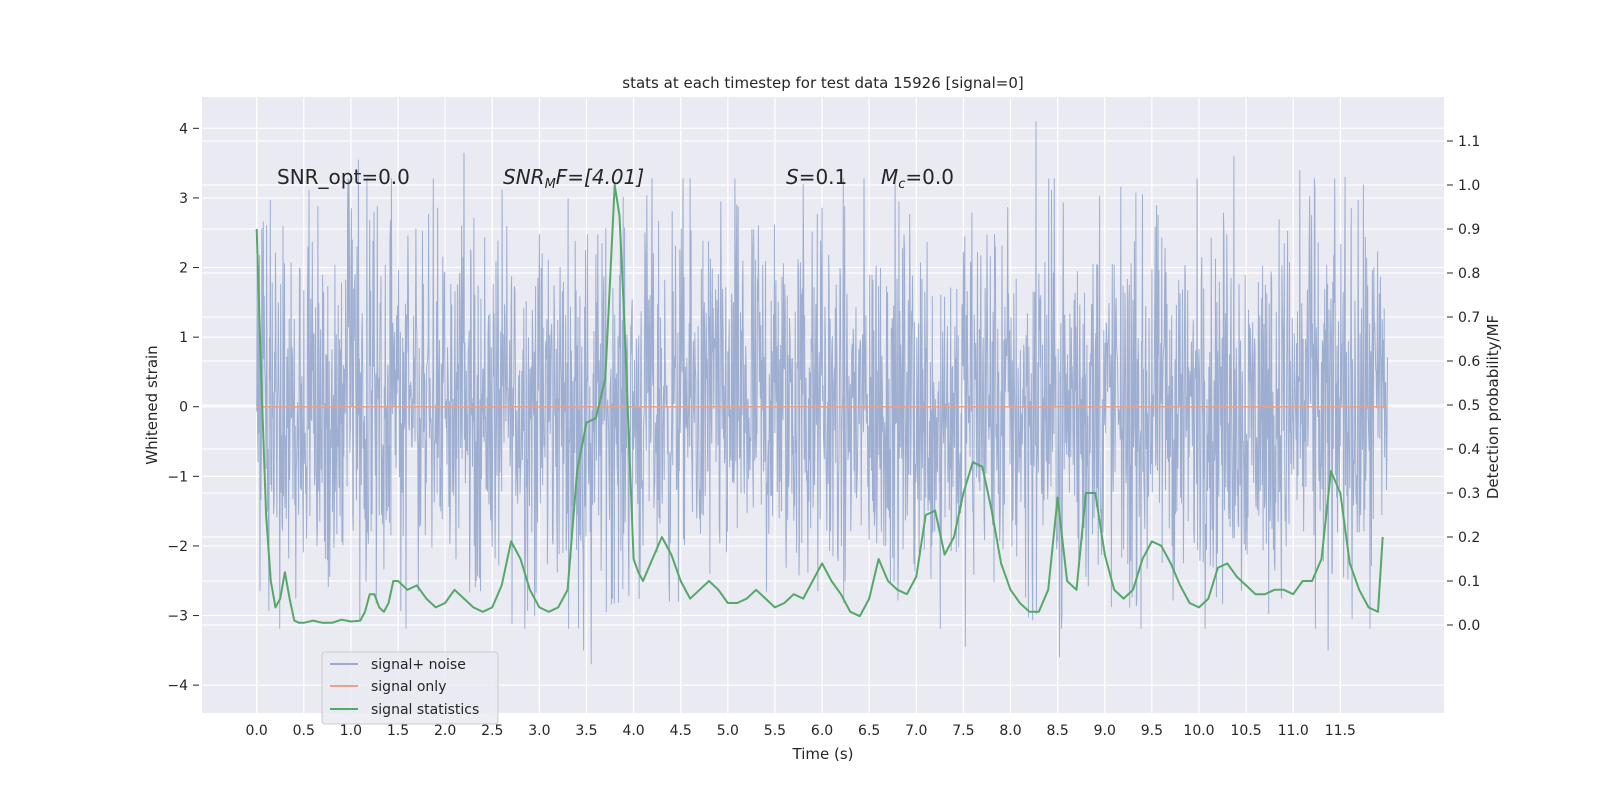 This screenshot has height=800, width=1600. Describe the element at coordinates (1469, 274) in the screenshot. I see `y-right-tick-label: 0.8` at that location.